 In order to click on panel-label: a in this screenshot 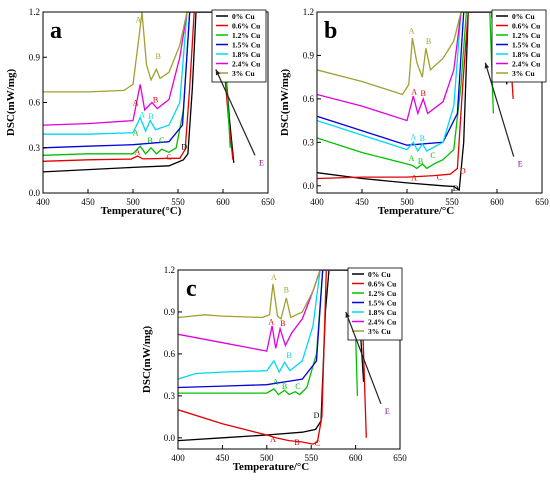, I will do `click(56, 31)`.